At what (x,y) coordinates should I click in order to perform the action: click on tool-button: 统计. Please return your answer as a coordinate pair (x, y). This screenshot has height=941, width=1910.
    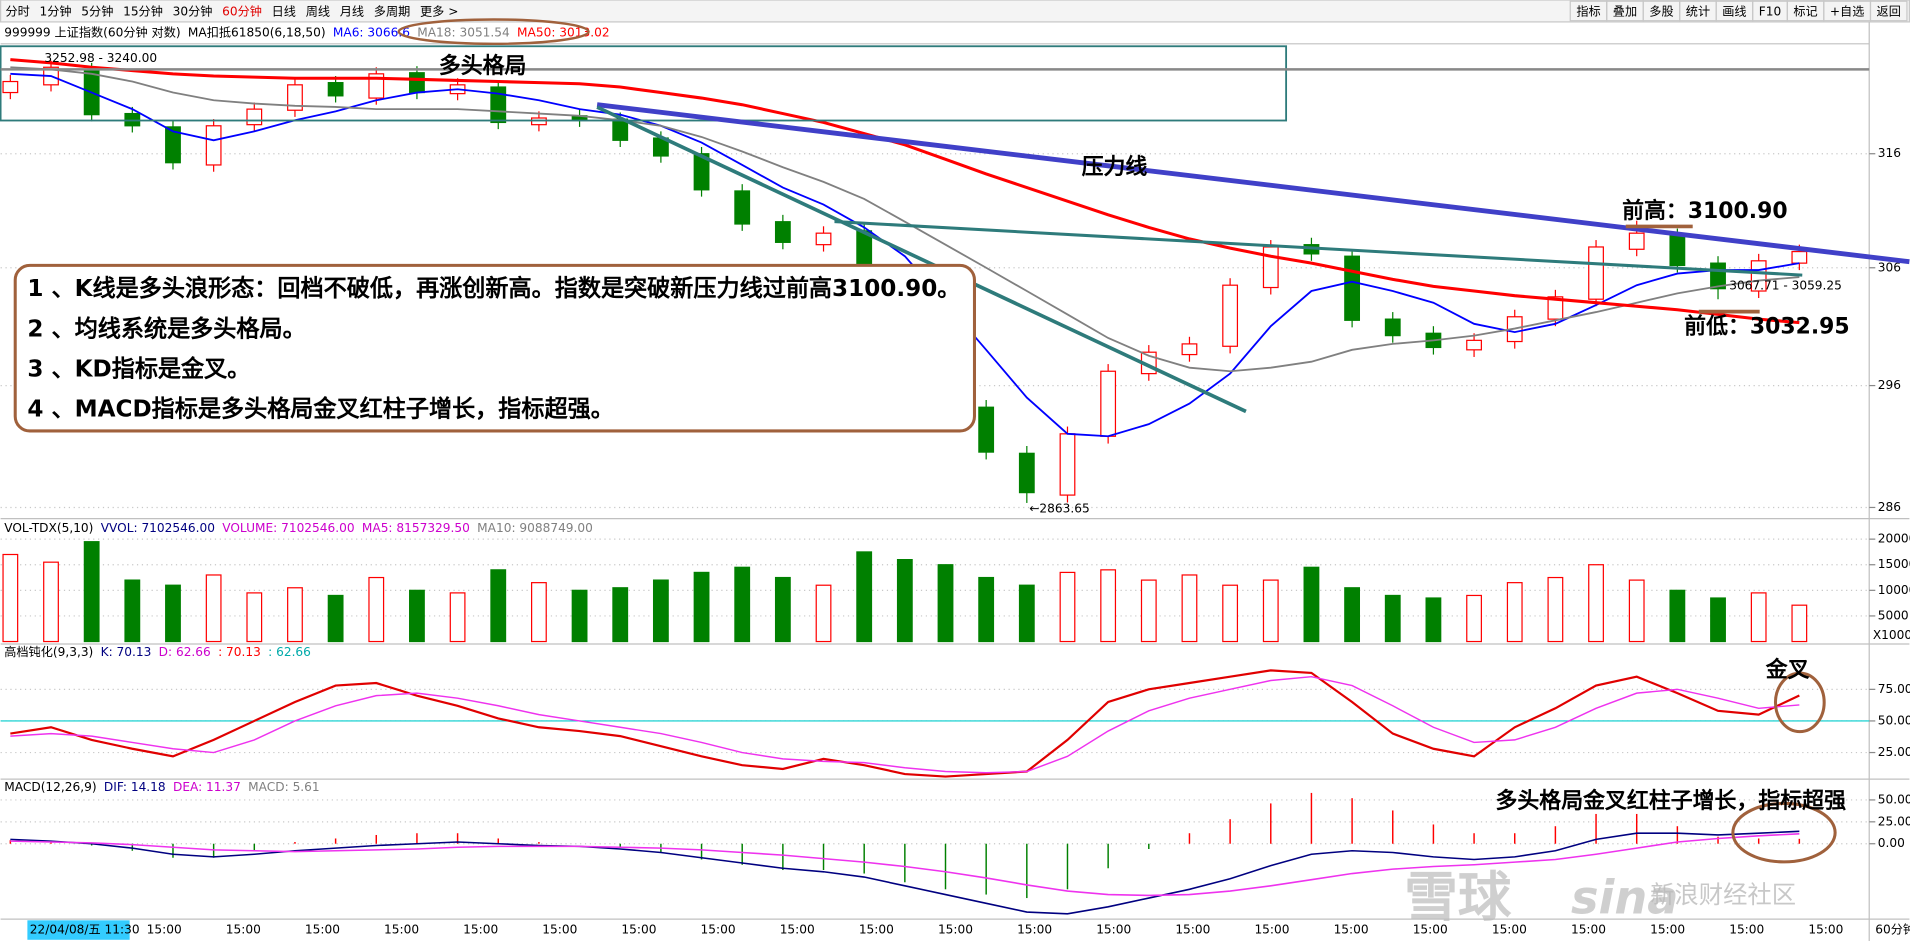
    Looking at the image, I should click on (1698, 12).